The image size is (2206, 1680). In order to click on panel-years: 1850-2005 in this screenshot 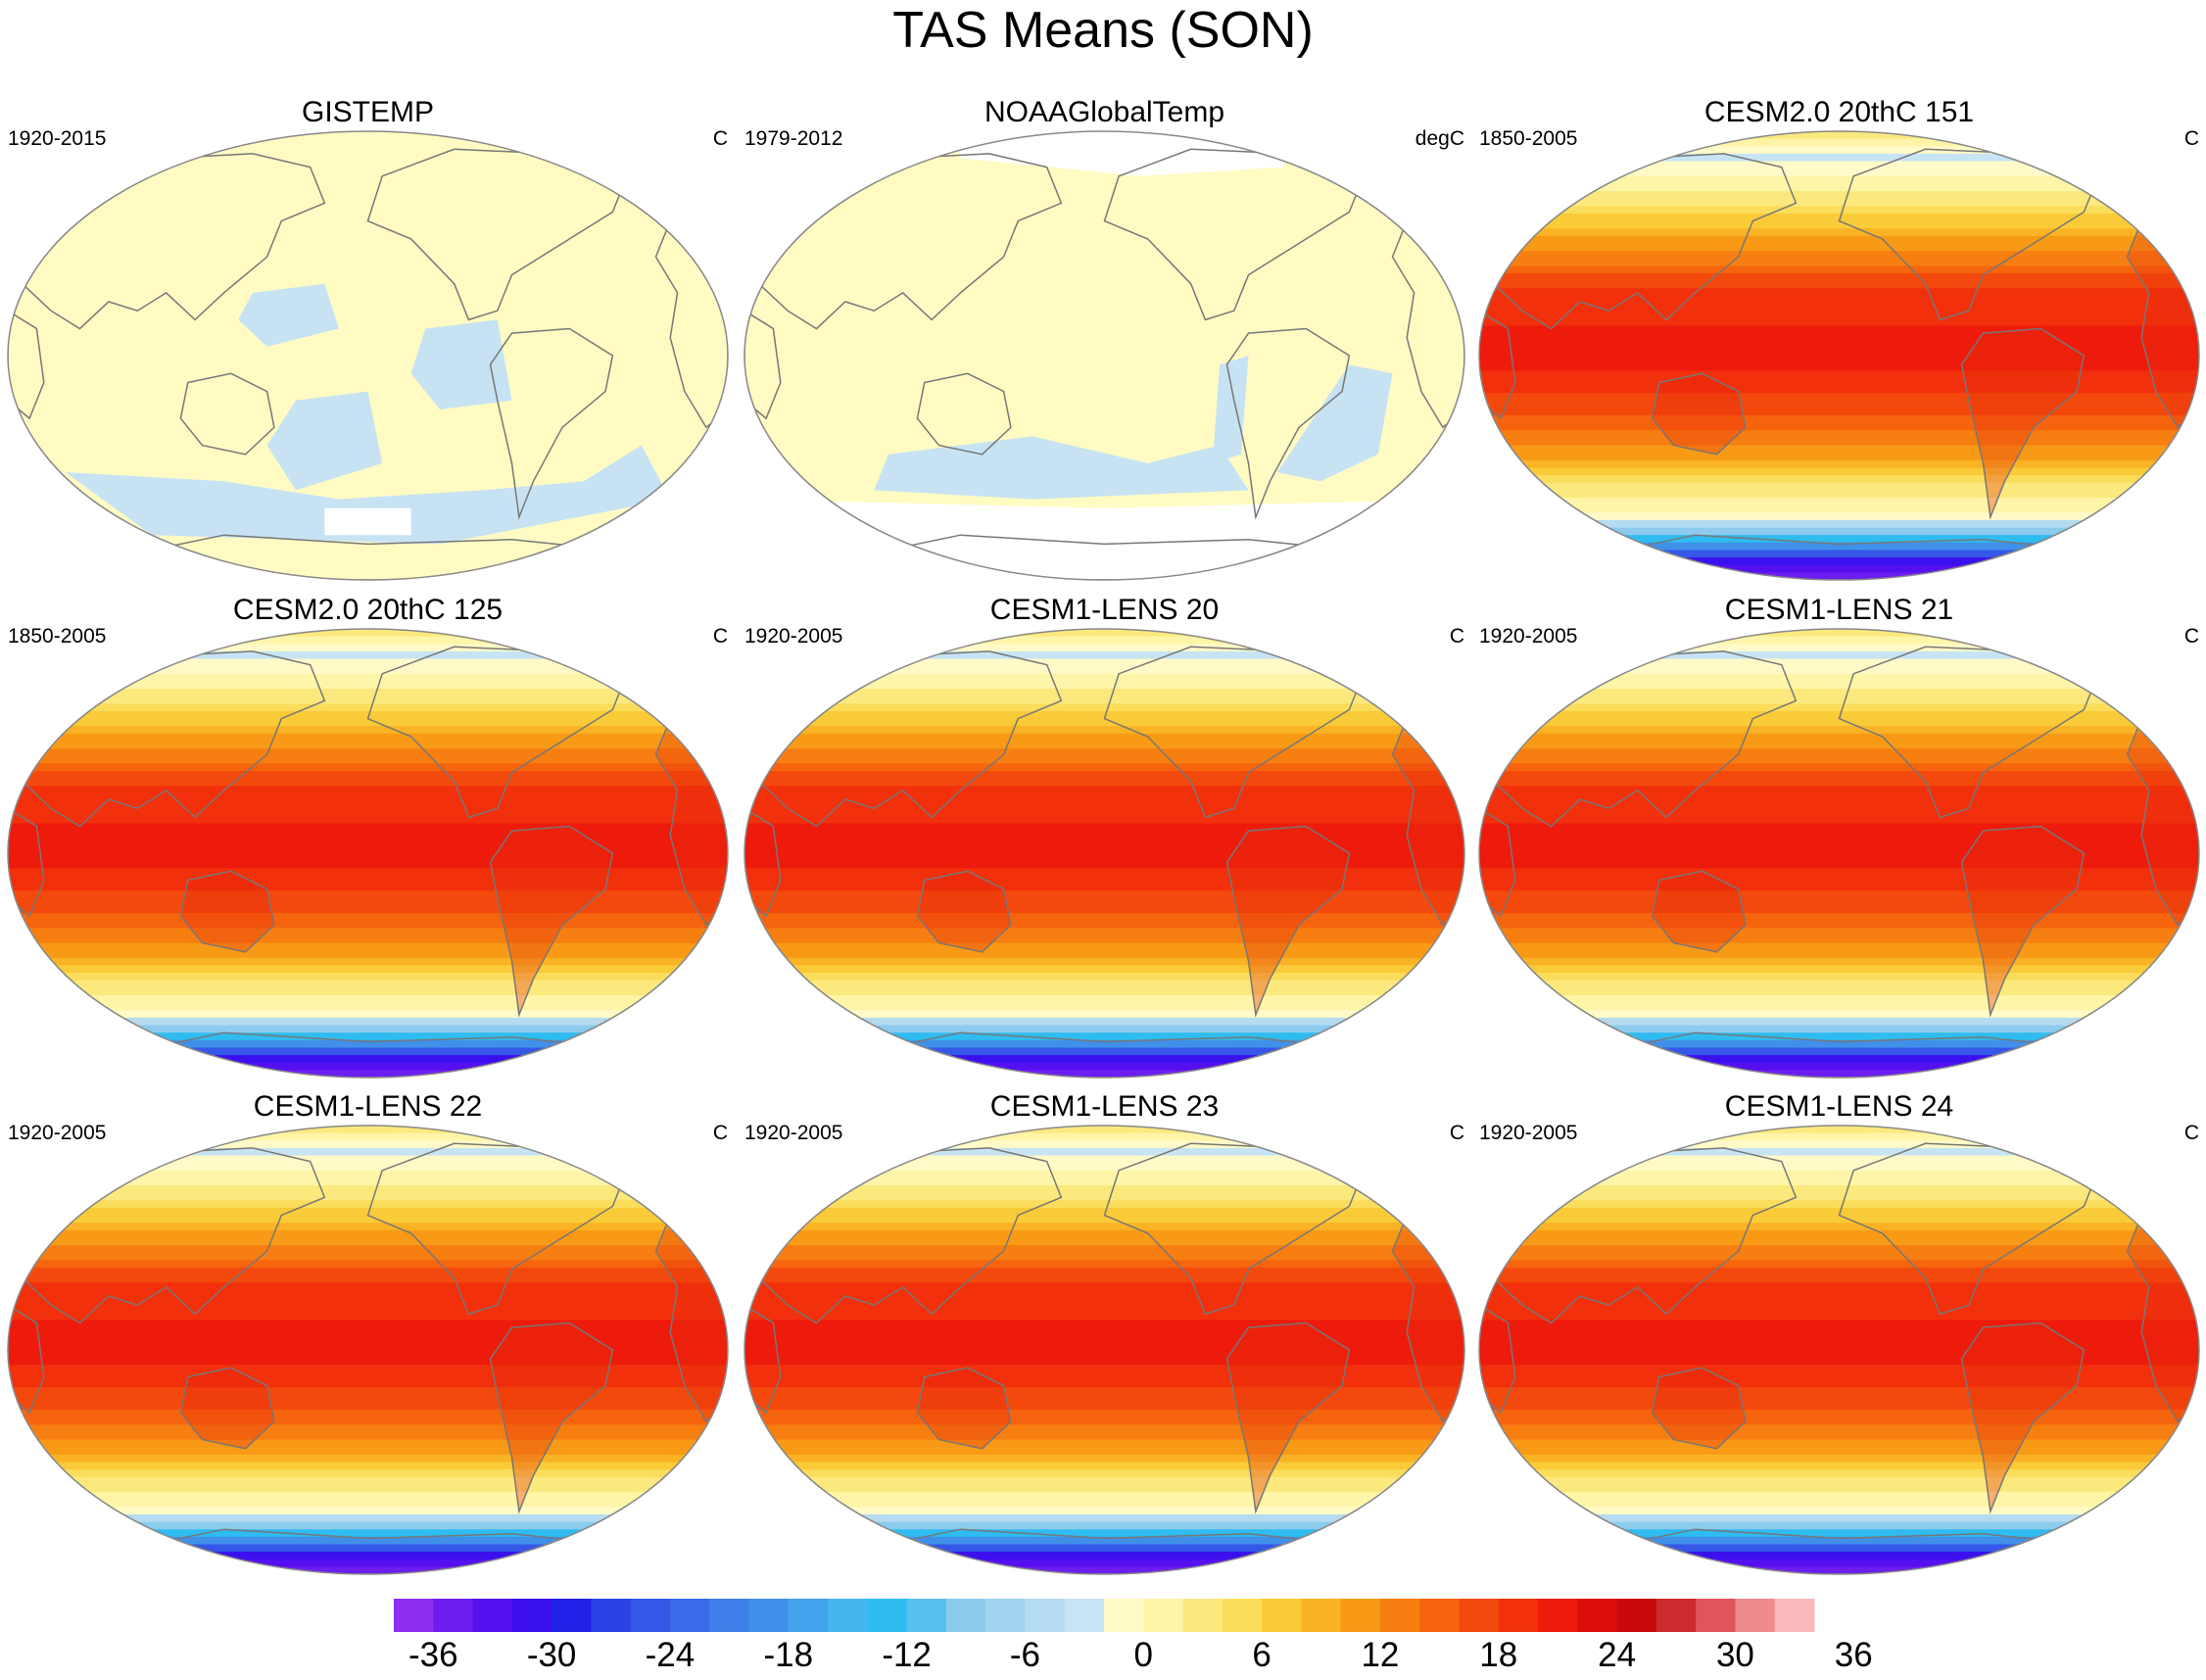, I will do `click(1528, 138)`.